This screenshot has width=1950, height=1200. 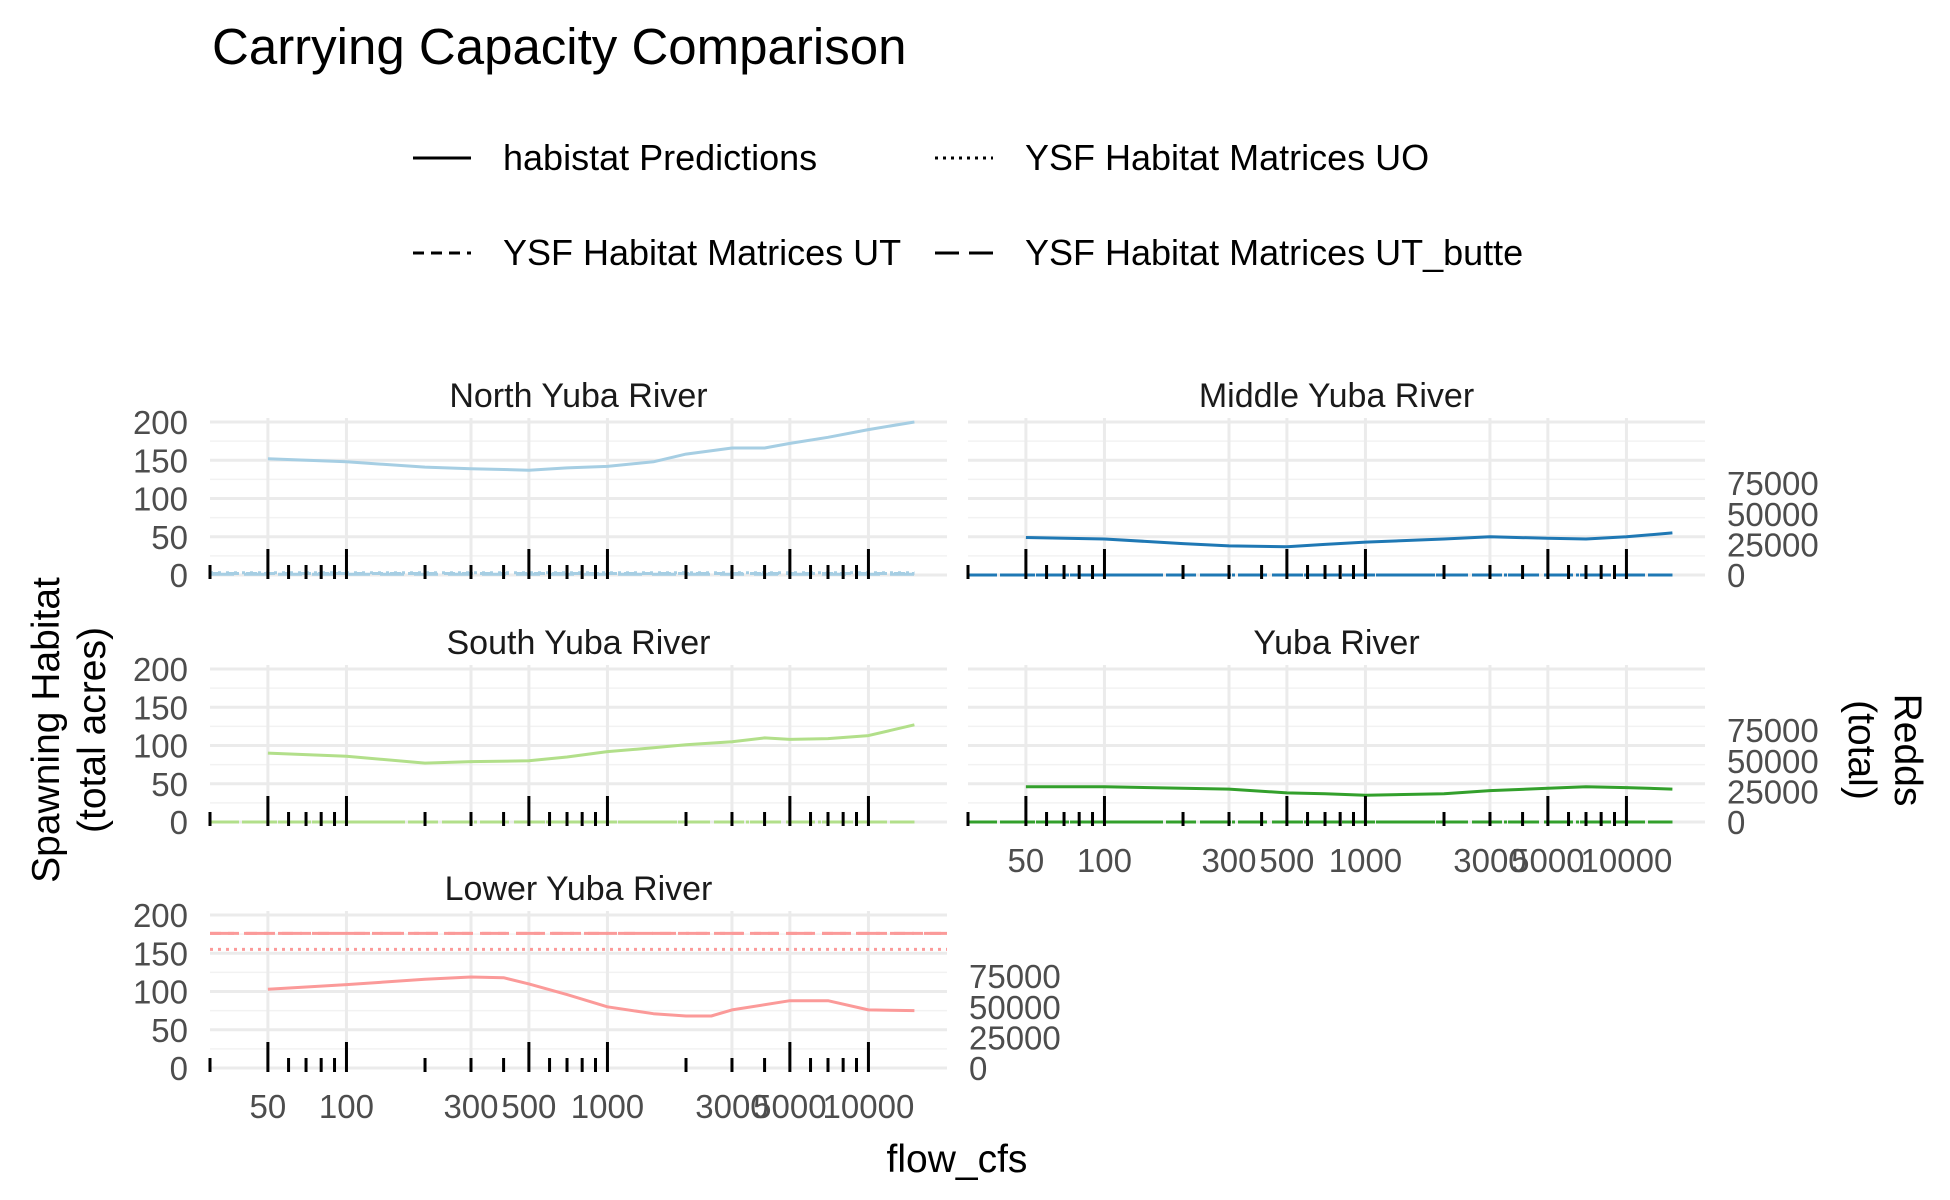 What do you see at coordinates (579, 643) in the screenshot?
I see `panel-title: South Yuba River` at bounding box center [579, 643].